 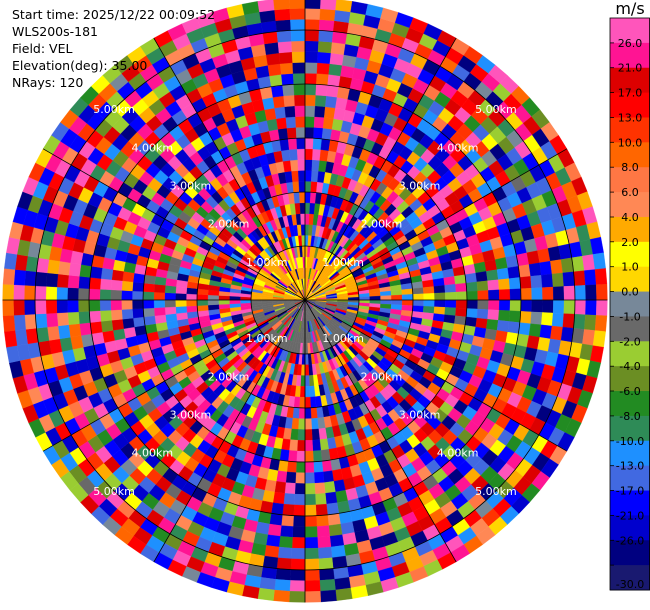 I want to click on colorbar-tick-label: -4.0, so click(x=629, y=366).